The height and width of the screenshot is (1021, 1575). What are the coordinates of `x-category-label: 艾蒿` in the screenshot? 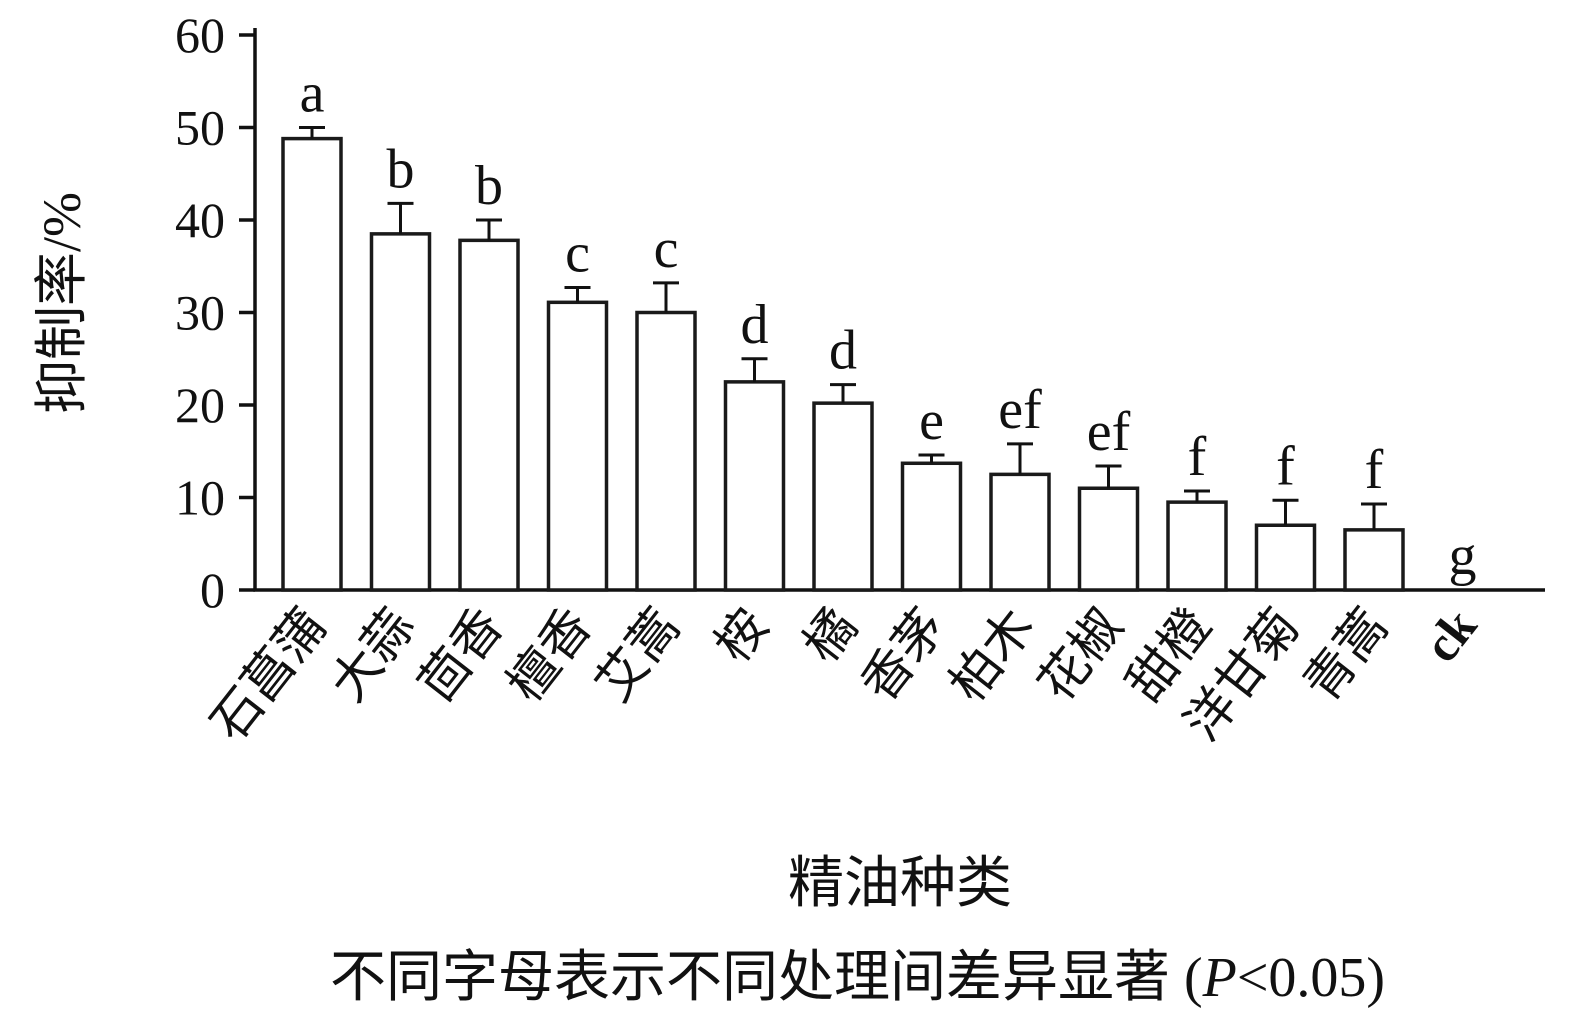 It's located at (638, 654).